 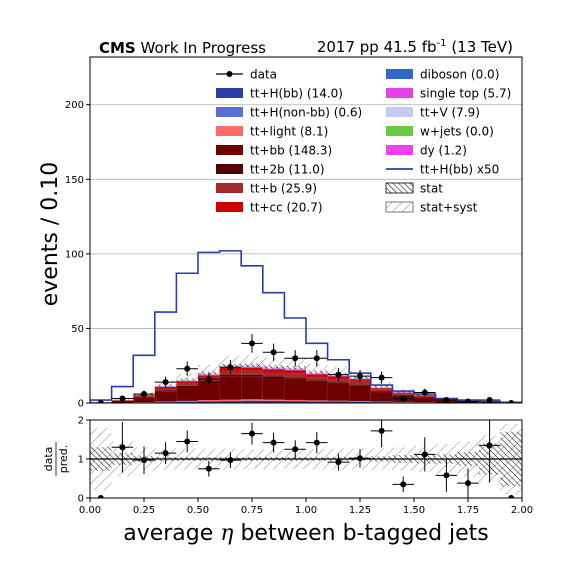 What do you see at coordinates (270, 170) in the screenshot?
I see `legend-entry-tt2b: tt+2b (11.0)` at bounding box center [270, 170].